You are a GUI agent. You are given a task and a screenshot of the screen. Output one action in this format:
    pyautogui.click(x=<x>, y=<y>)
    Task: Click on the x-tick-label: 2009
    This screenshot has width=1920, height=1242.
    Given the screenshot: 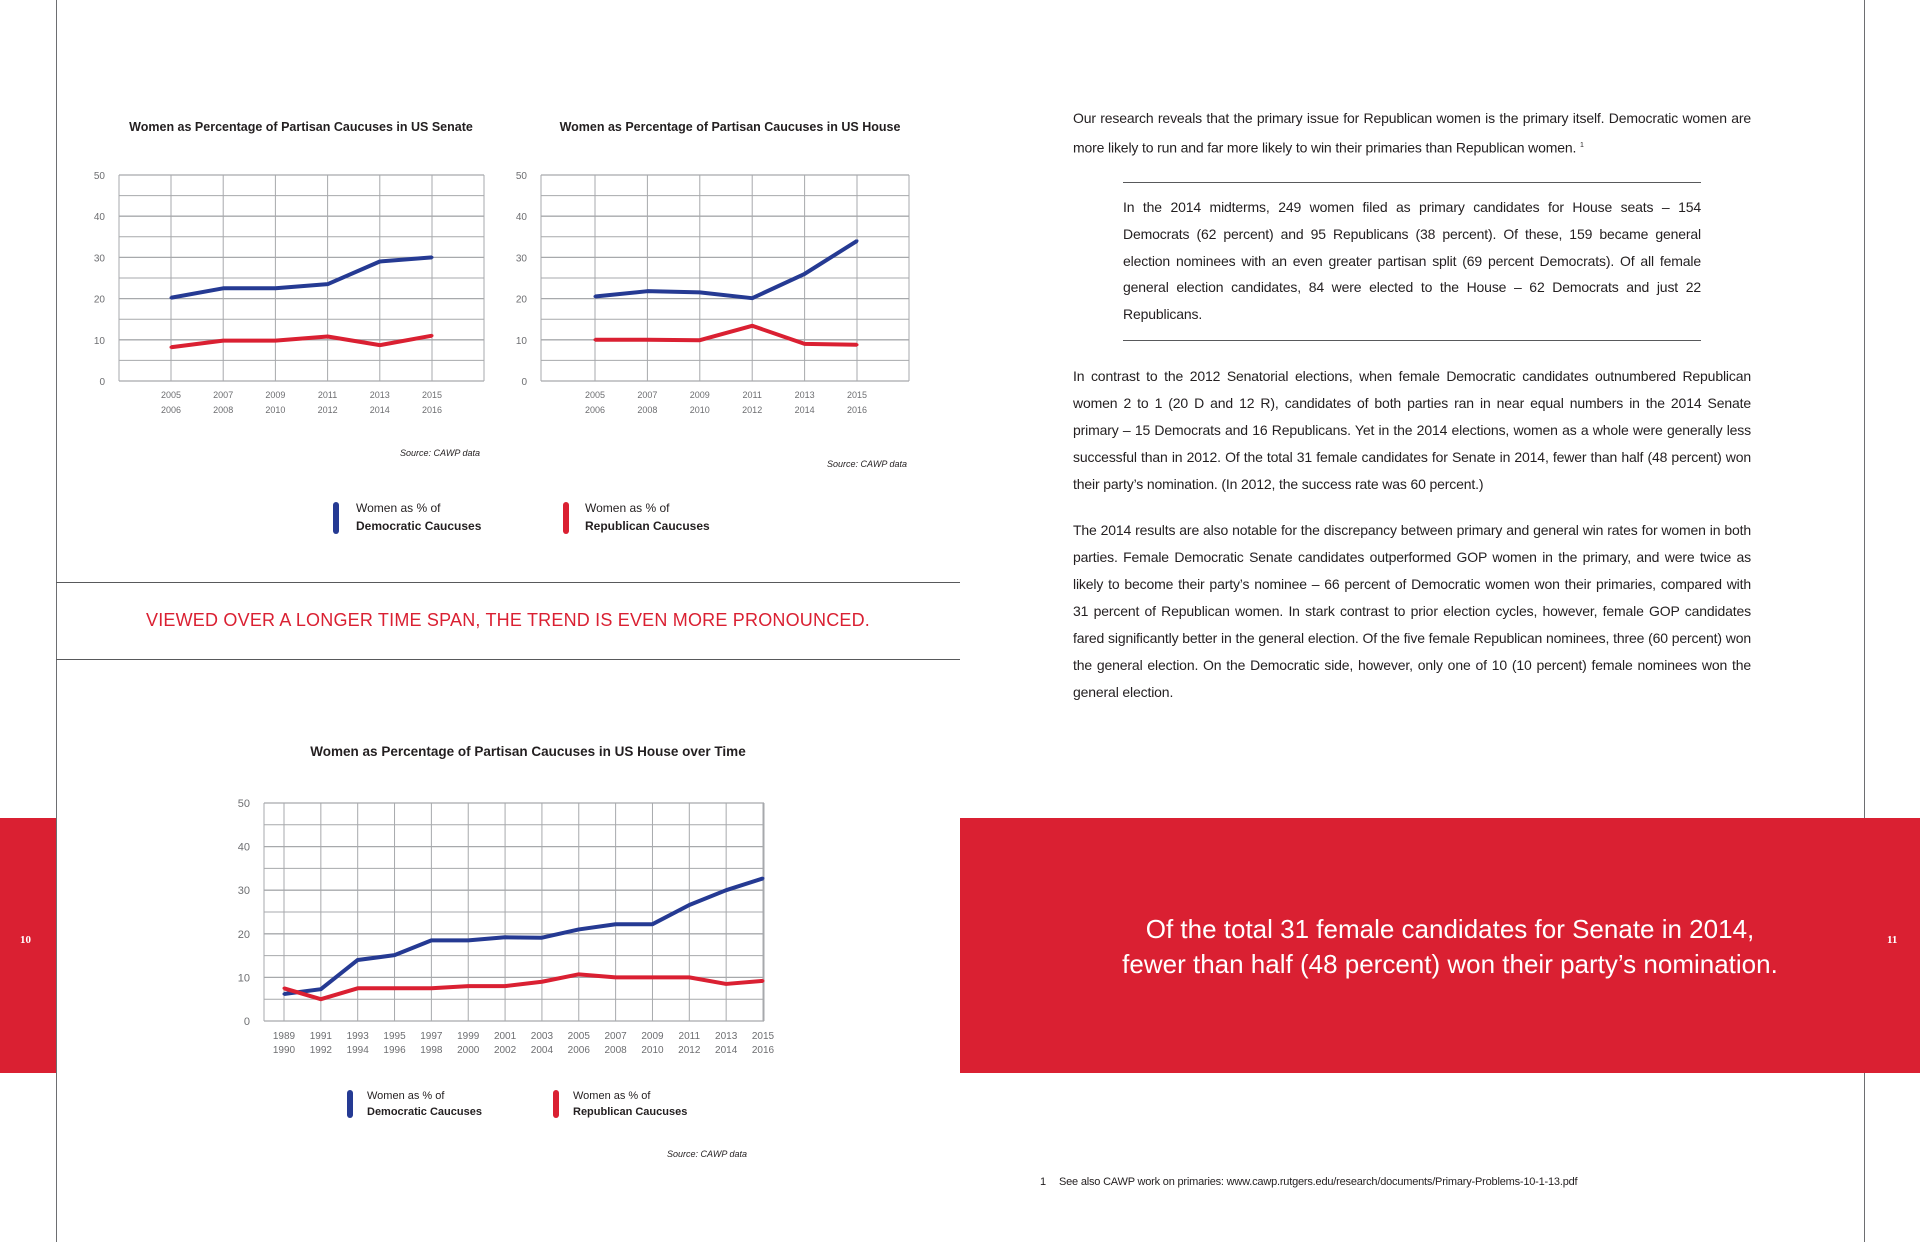 What is the action you would take?
    pyautogui.click(x=652, y=1036)
    